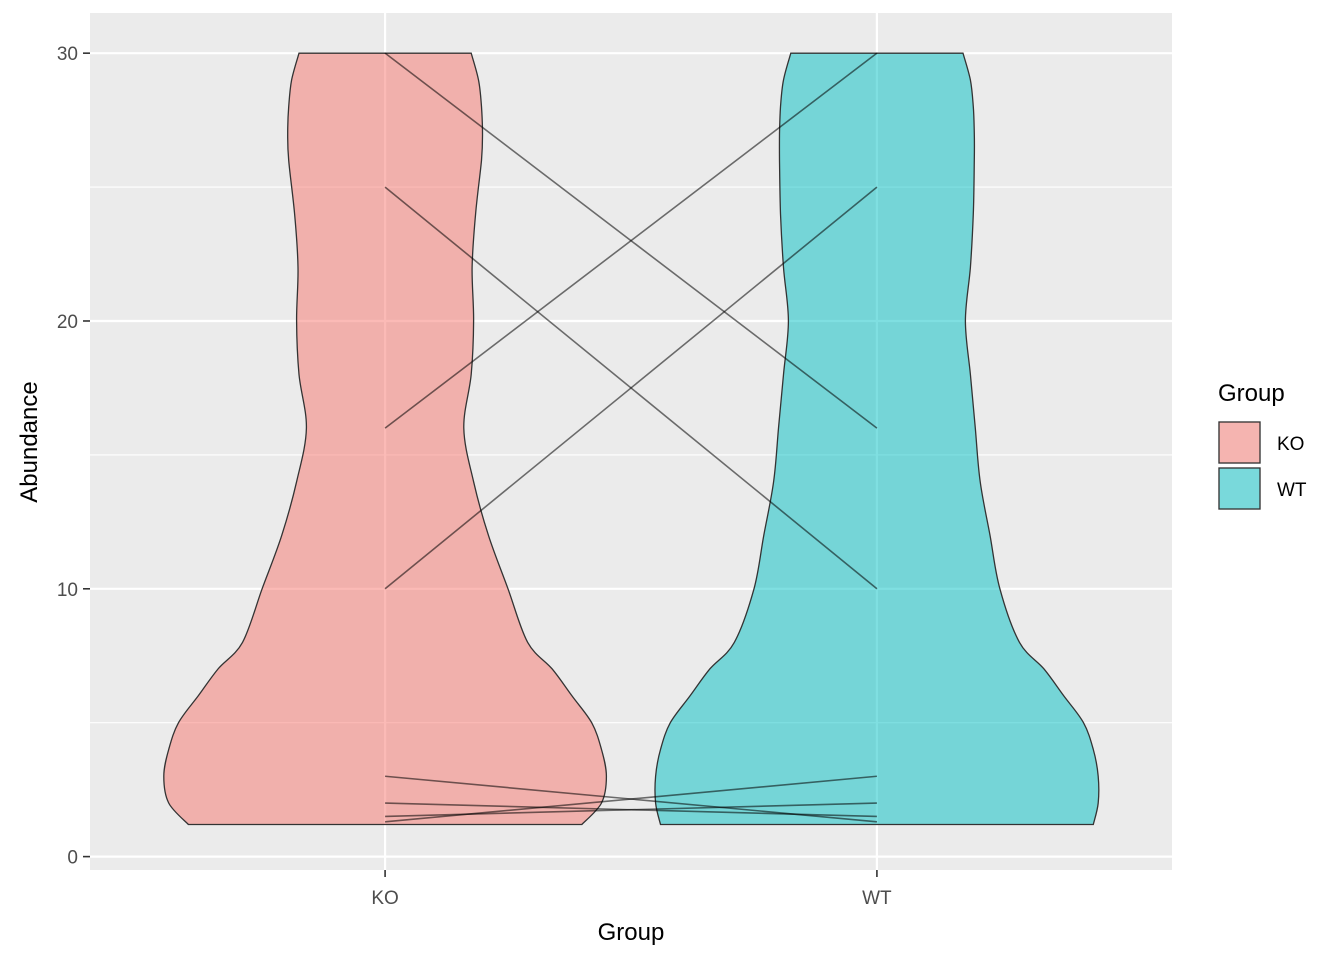 Image resolution: width=1344 pixels, height=960 pixels. Describe the element at coordinates (1251, 393) in the screenshot. I see `legend-title: Group` at that location.